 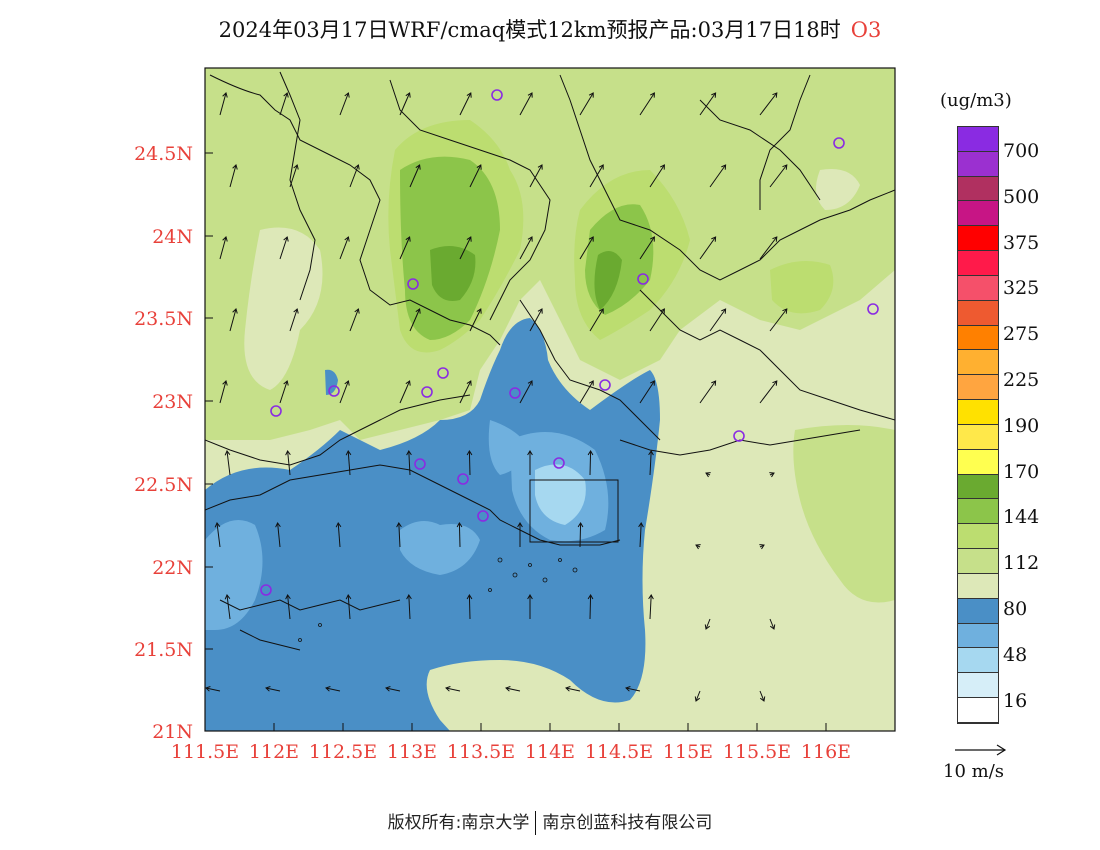 I want to click on lon-label: 114E, so click(x=550, y=752).